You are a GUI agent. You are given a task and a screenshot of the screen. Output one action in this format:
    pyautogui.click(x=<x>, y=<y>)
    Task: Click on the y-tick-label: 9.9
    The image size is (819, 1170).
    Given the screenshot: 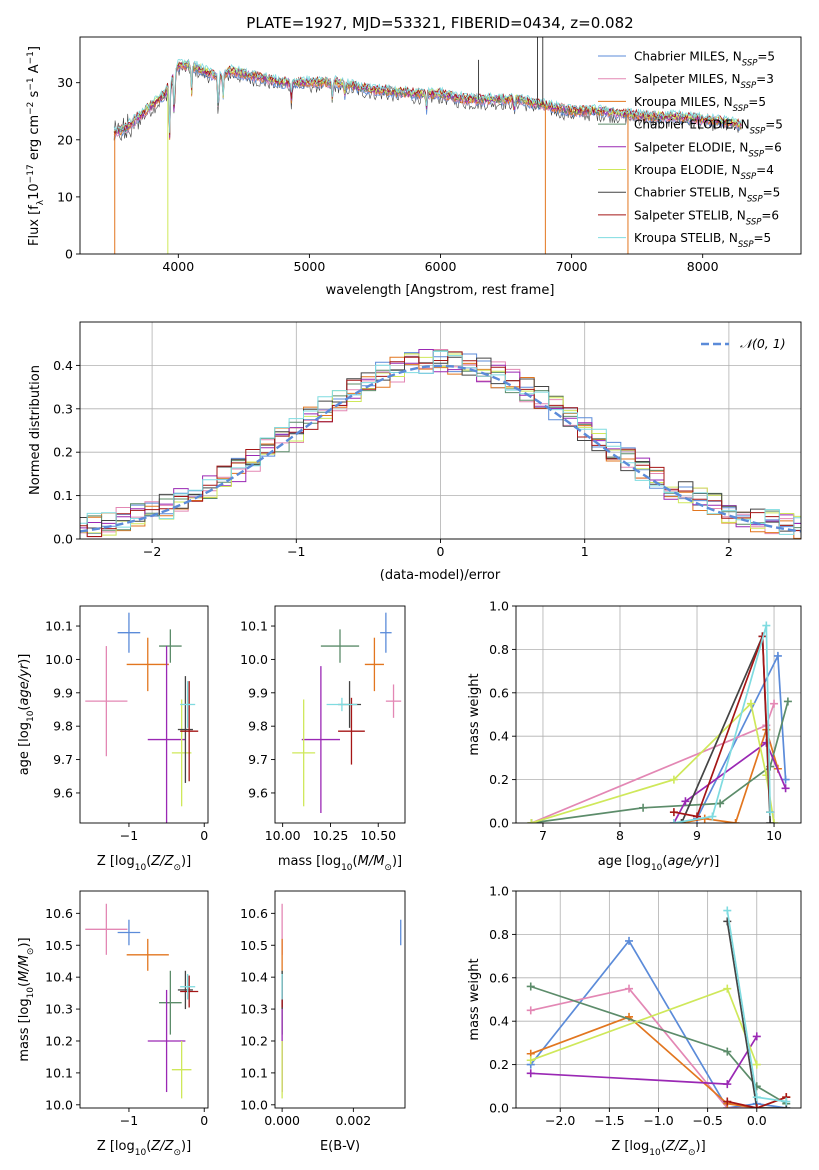 What is the action you would take?
    pyautogui.click(x=63, y=692)
    